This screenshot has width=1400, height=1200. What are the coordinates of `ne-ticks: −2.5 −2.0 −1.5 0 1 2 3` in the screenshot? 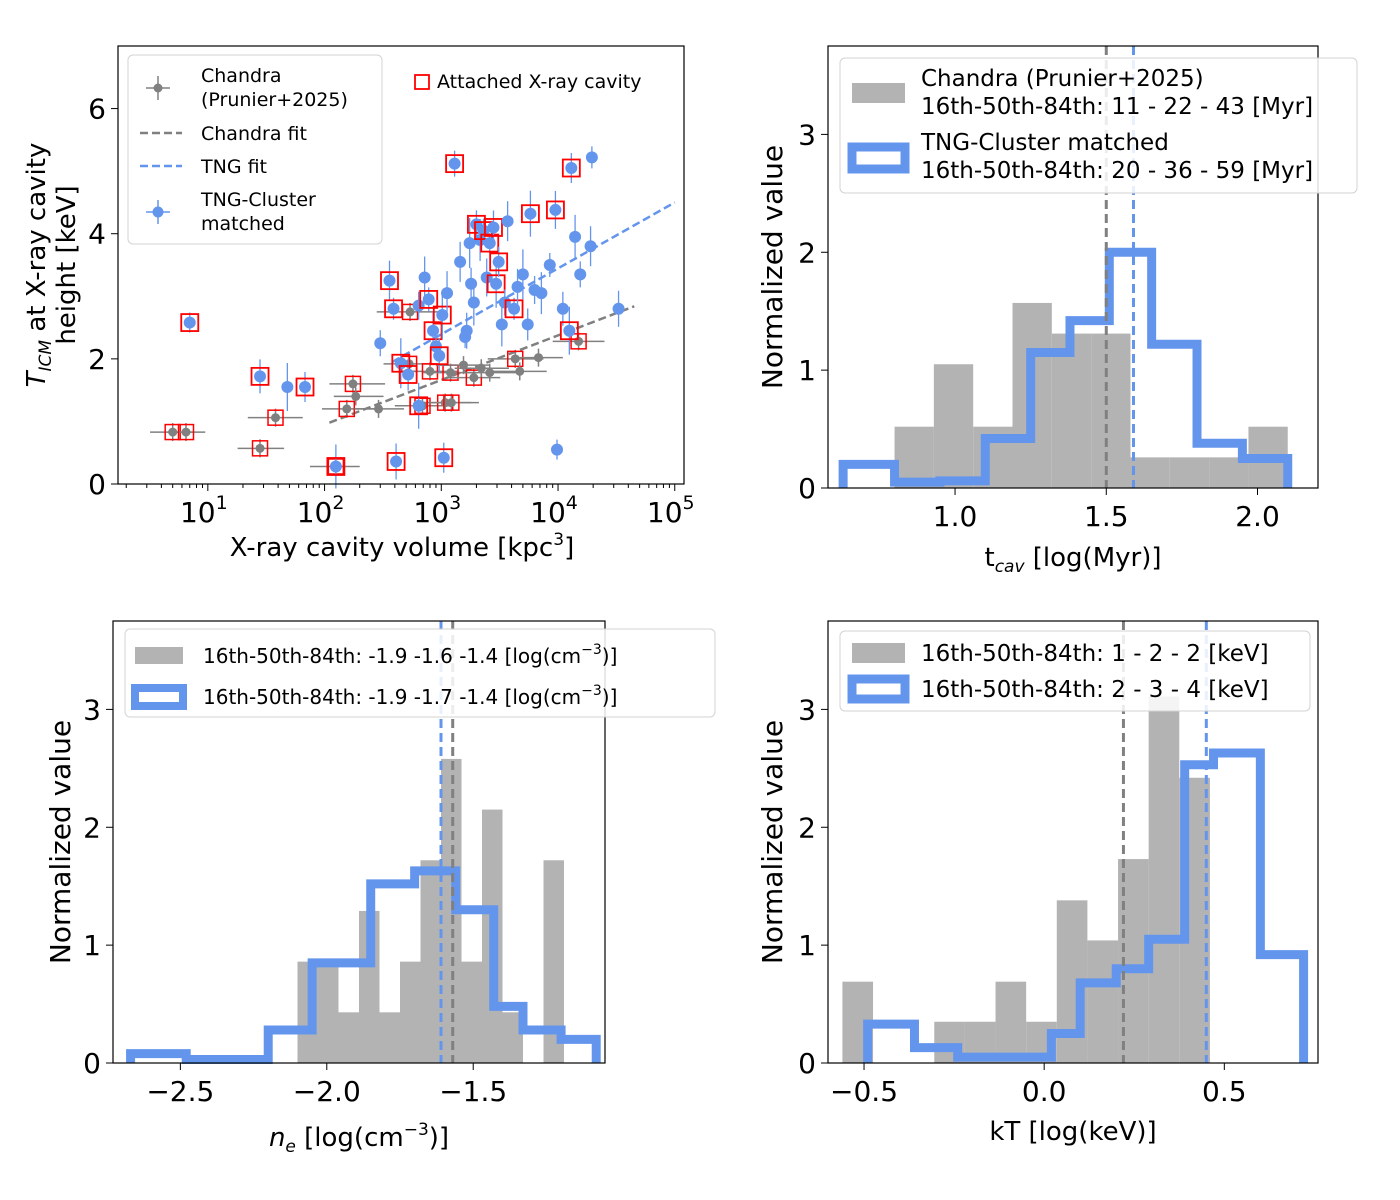 It's located at (295, 900).